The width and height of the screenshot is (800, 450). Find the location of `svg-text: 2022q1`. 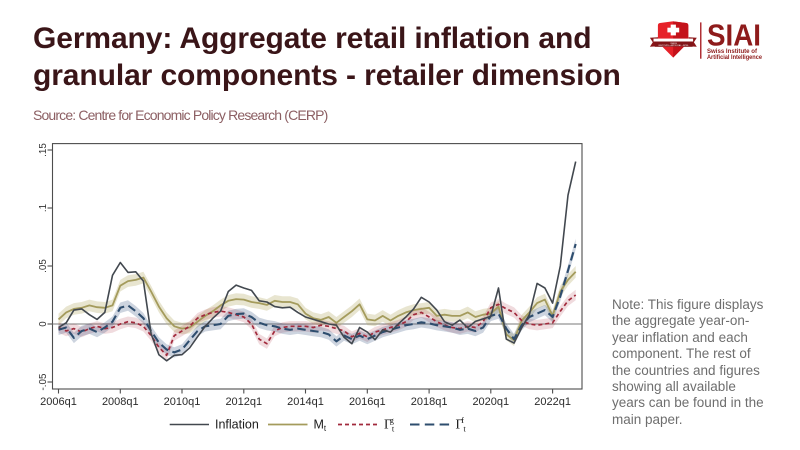

svg-text: 2022q1 is located at coordinates (552, 402).